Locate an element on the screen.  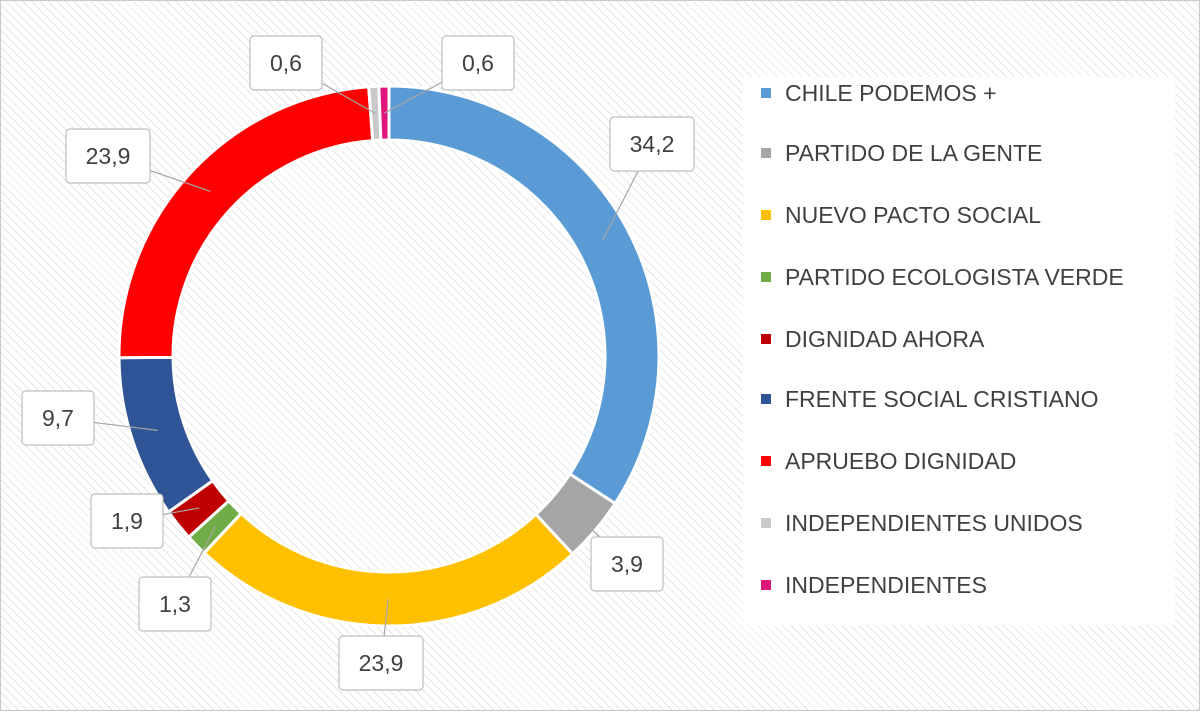
legend-item: INDEPENDIENTES UNIDOS is located at coordinates (922, 523).